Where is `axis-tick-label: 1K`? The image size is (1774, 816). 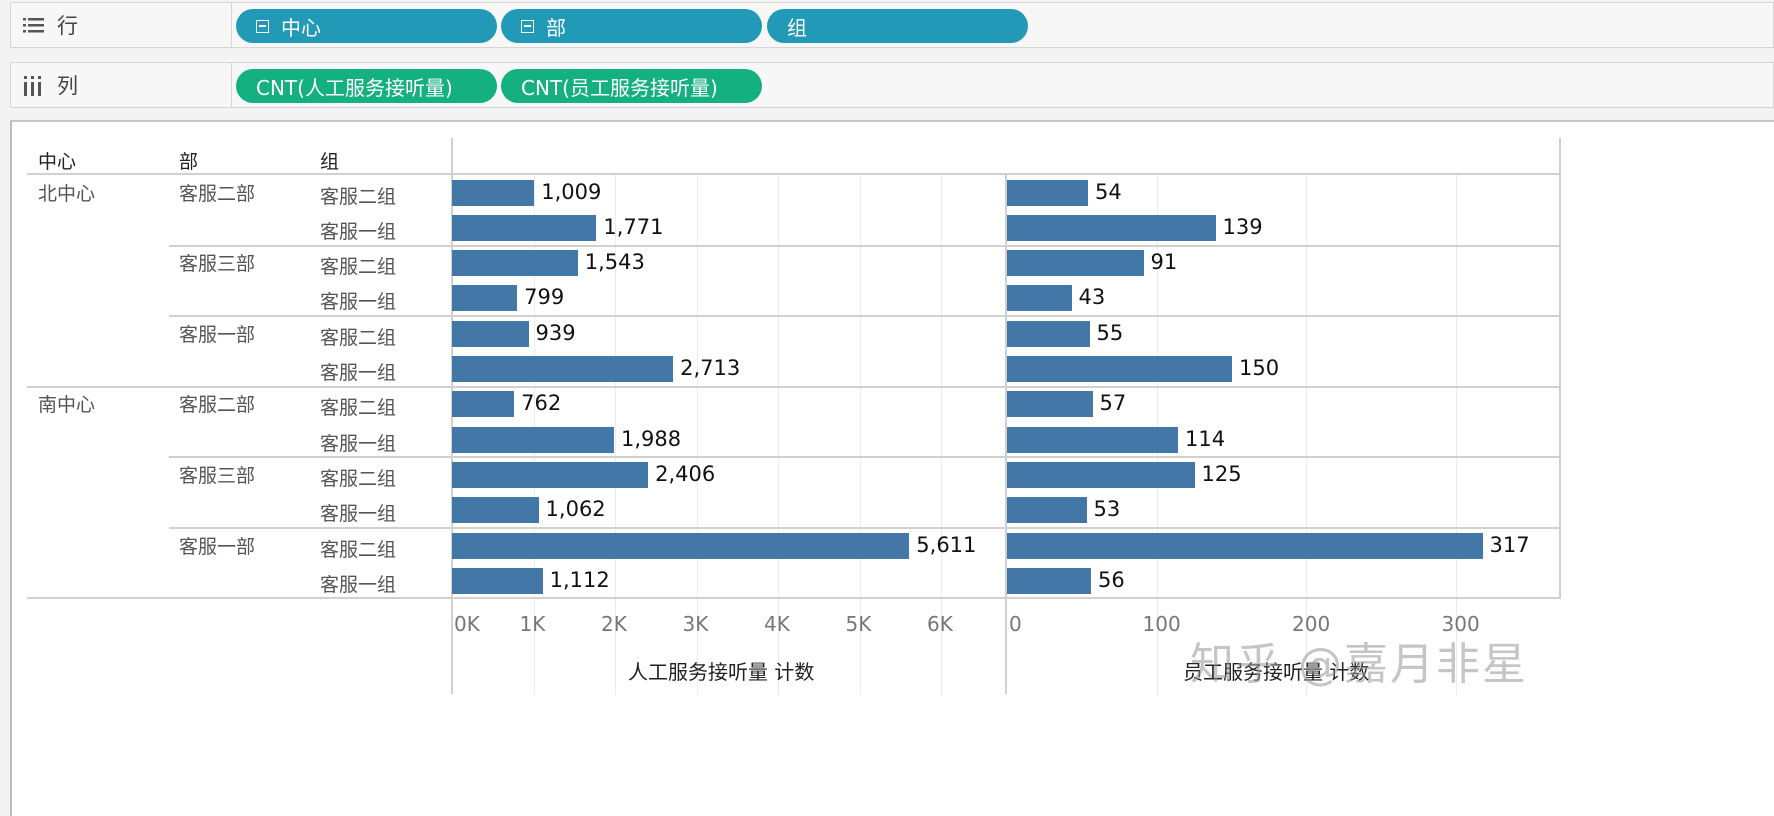 axis-tick-label: 1K is located at coordinates (532, 624).